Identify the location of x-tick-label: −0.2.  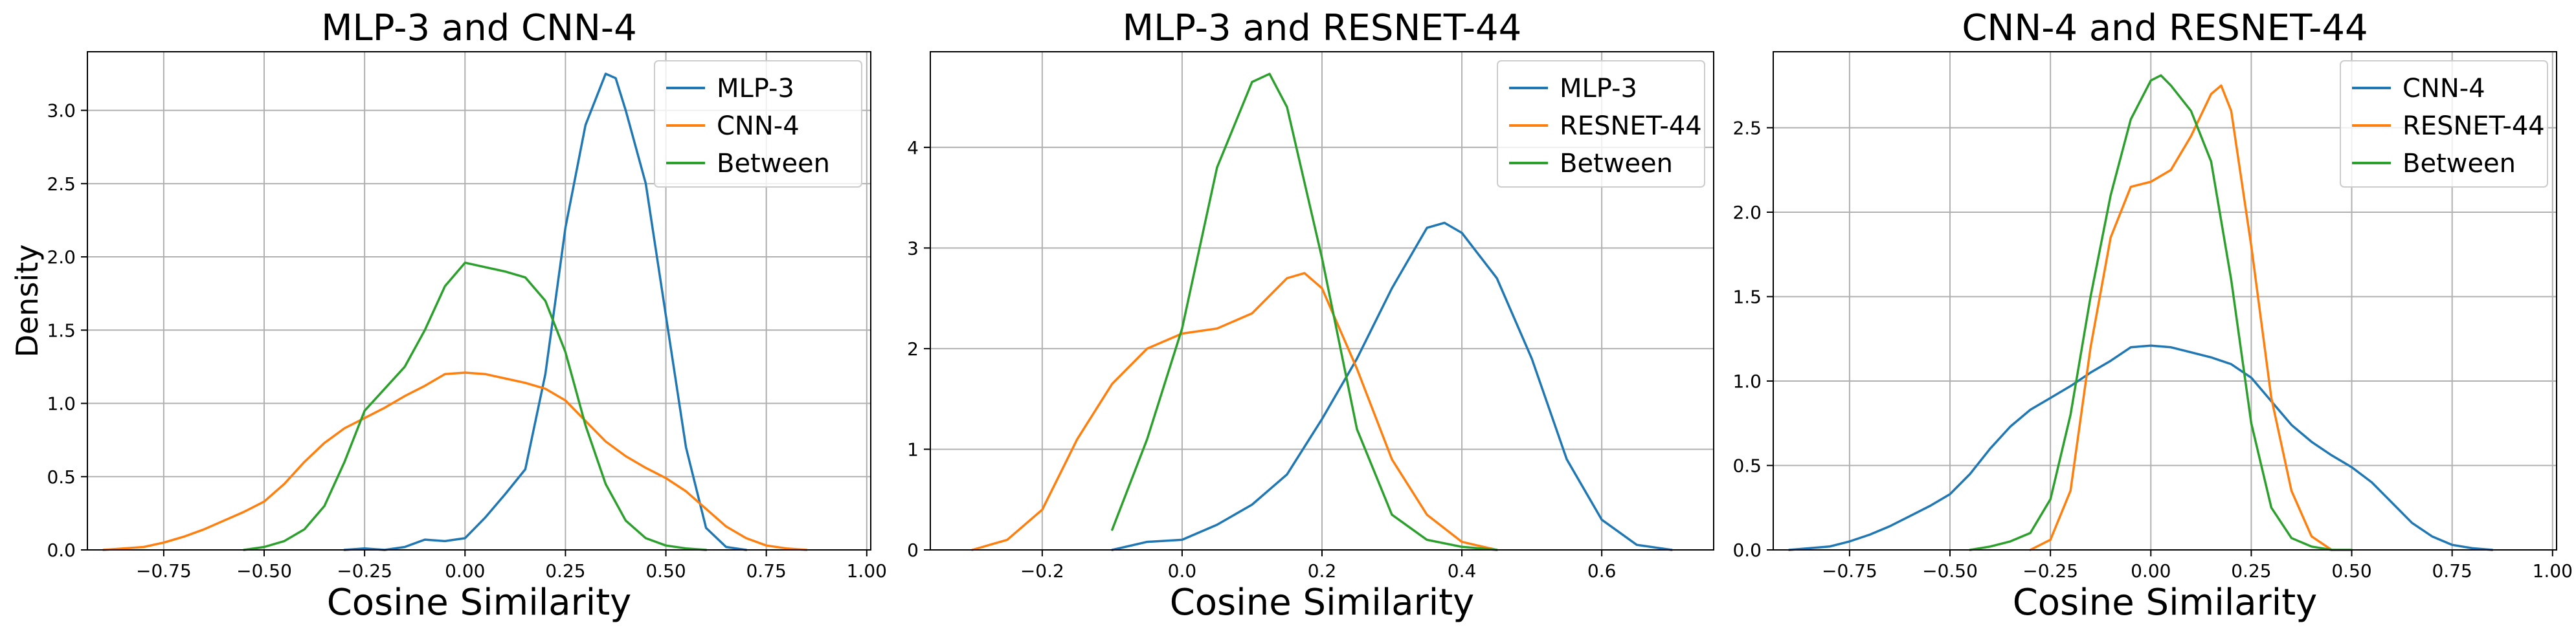
(1042, 571).